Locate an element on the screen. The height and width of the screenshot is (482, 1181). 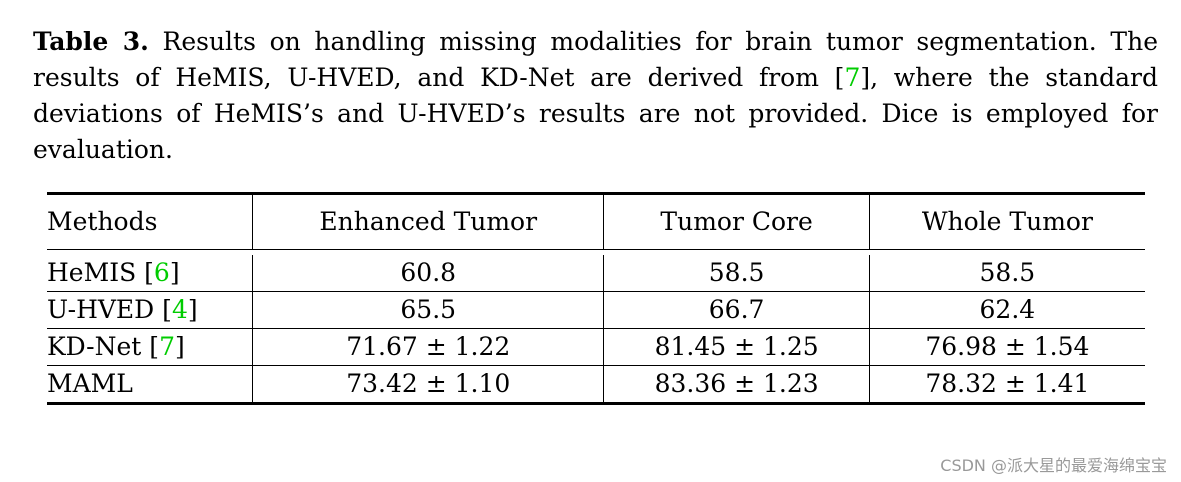
method-cell: KD-Net [7] is located at coordinates (150, 347).